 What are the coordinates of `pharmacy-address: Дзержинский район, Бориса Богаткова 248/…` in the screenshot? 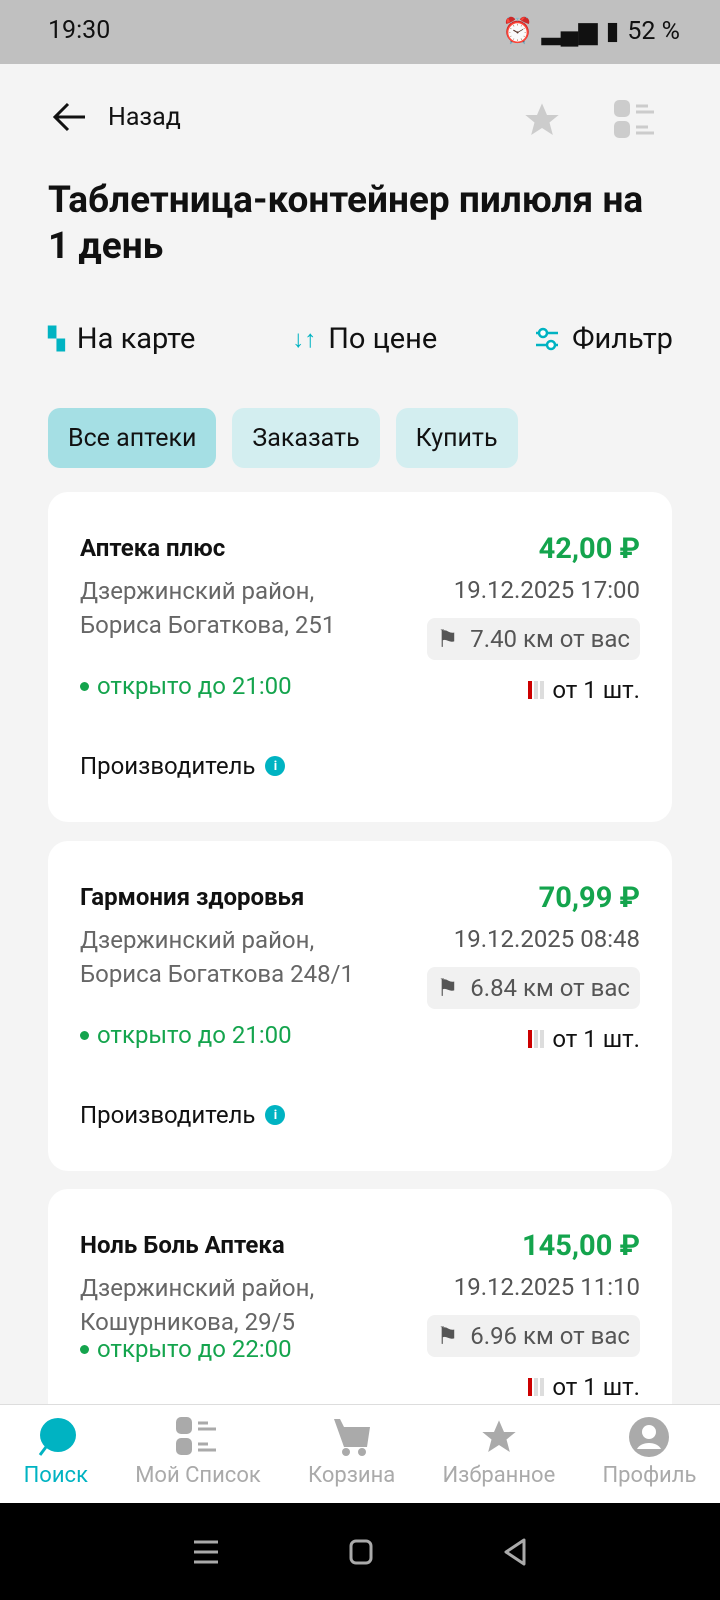 It's located at (217, 957).